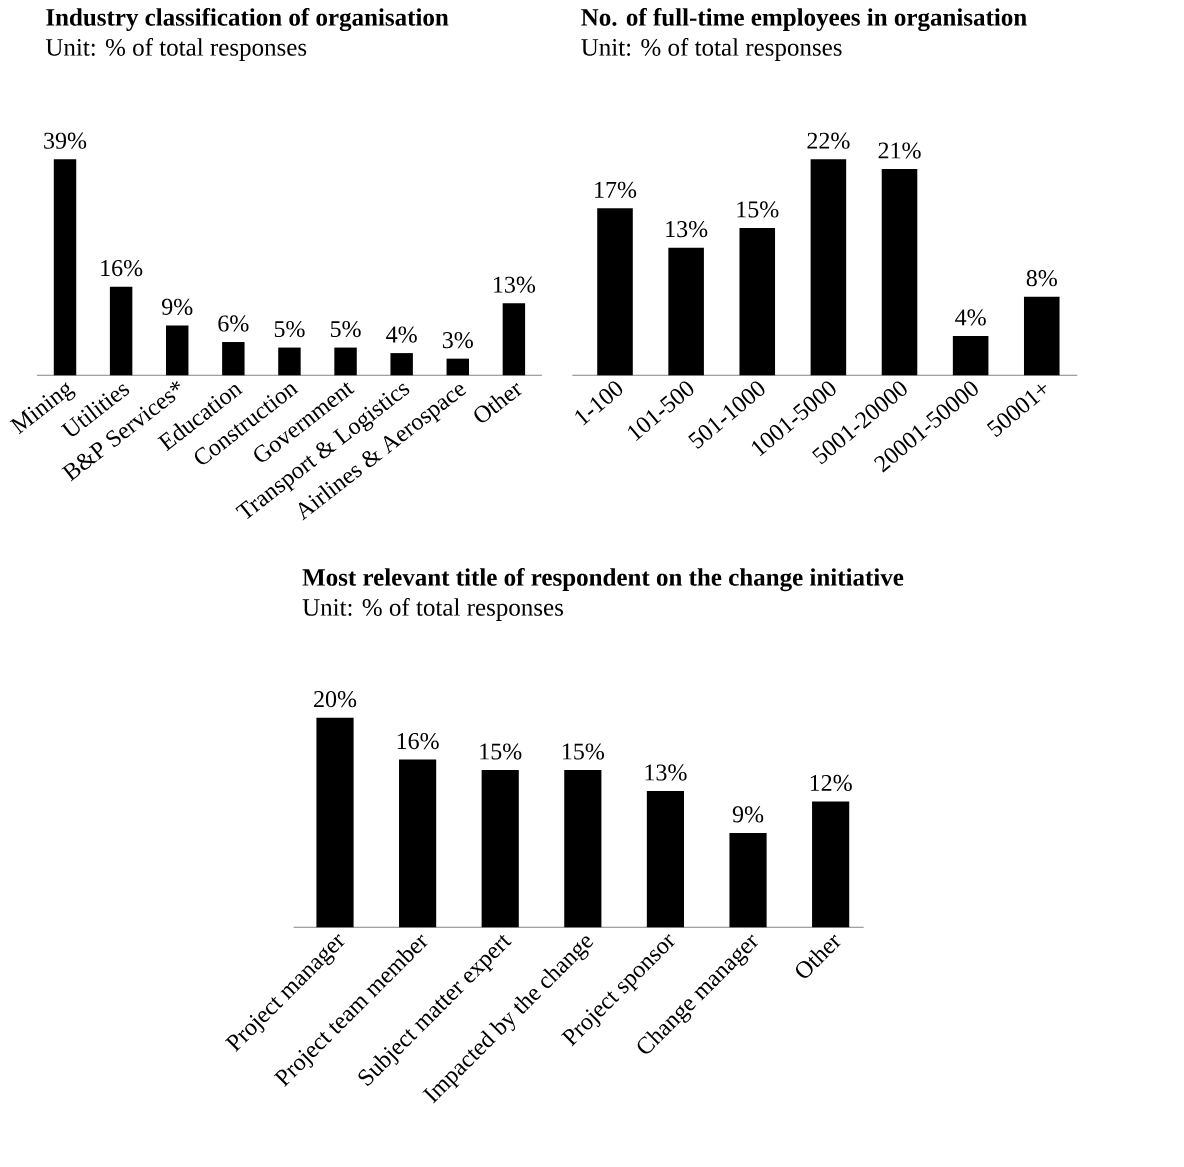 The width and height of the screenshot is (1184, 1167). What do you see at coordinates (498, 402) in the screenshot?
I see `x-tick-label: Other` at bounding box center [498, 402].